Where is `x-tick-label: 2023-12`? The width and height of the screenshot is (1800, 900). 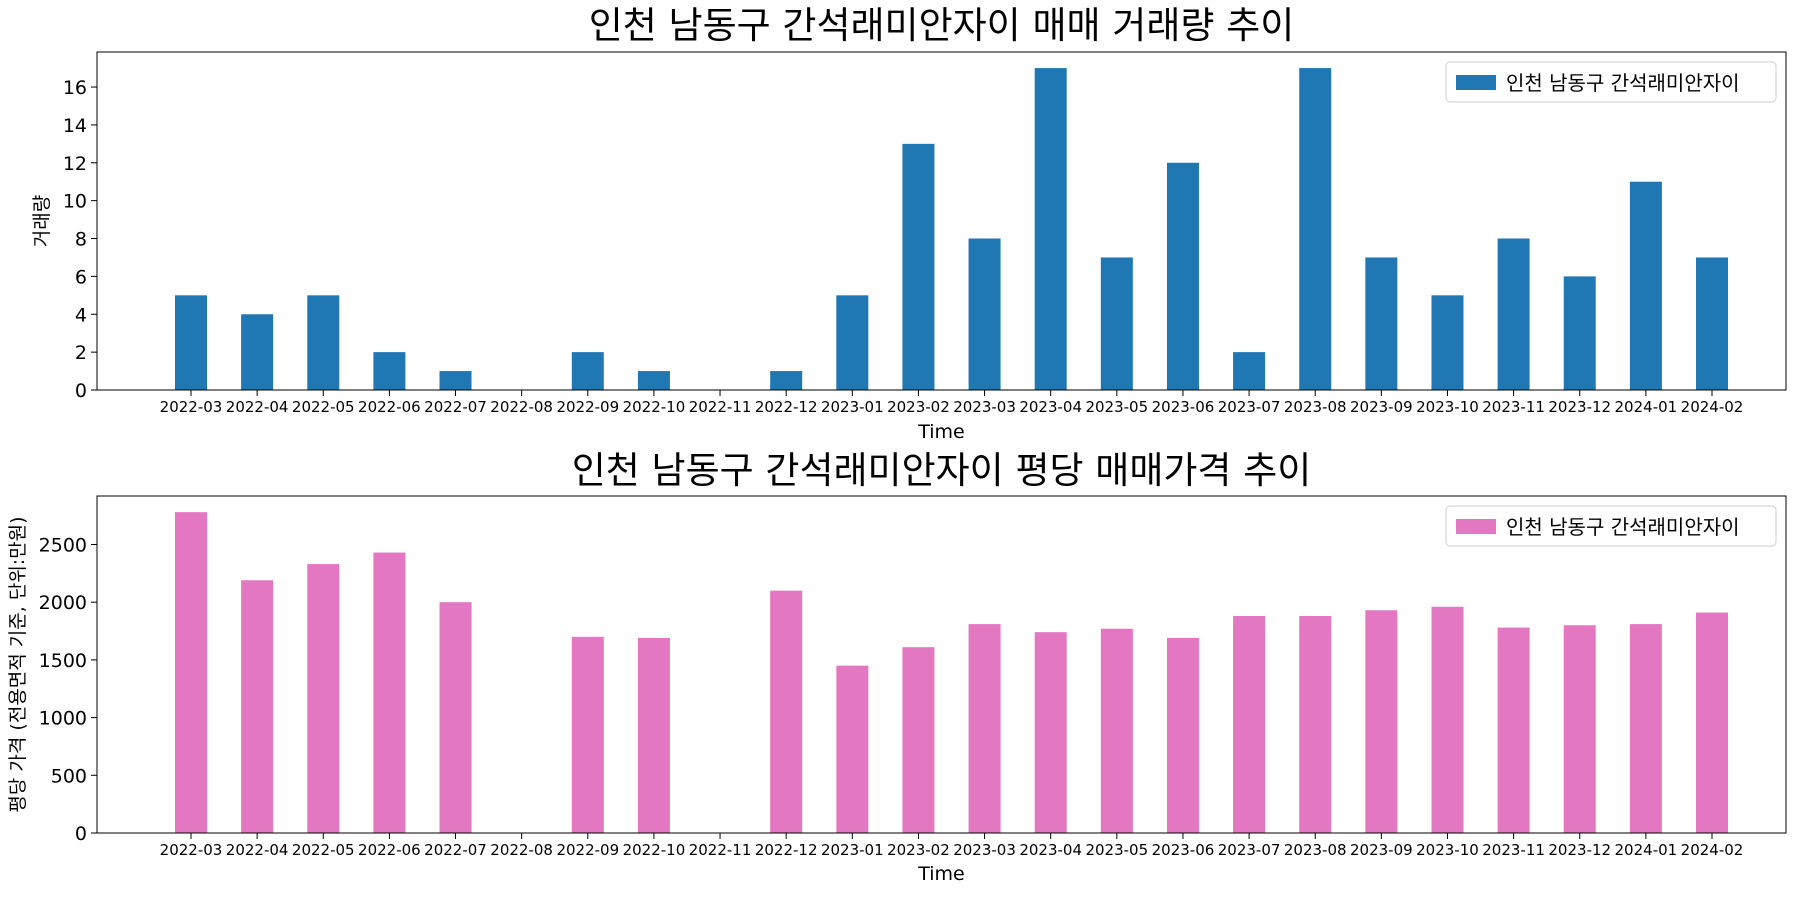 x-tick-label: 2023-12 is located at coordinates (1579, 850).